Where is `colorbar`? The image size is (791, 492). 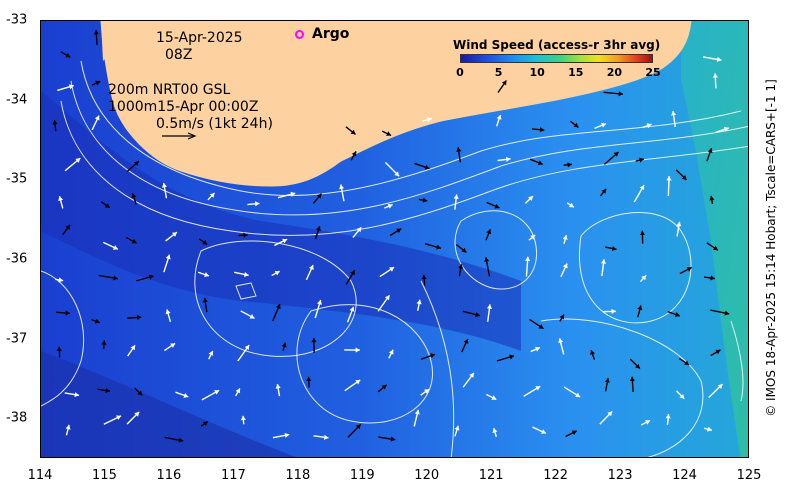
colorbar is located at coordinates (556, 58).